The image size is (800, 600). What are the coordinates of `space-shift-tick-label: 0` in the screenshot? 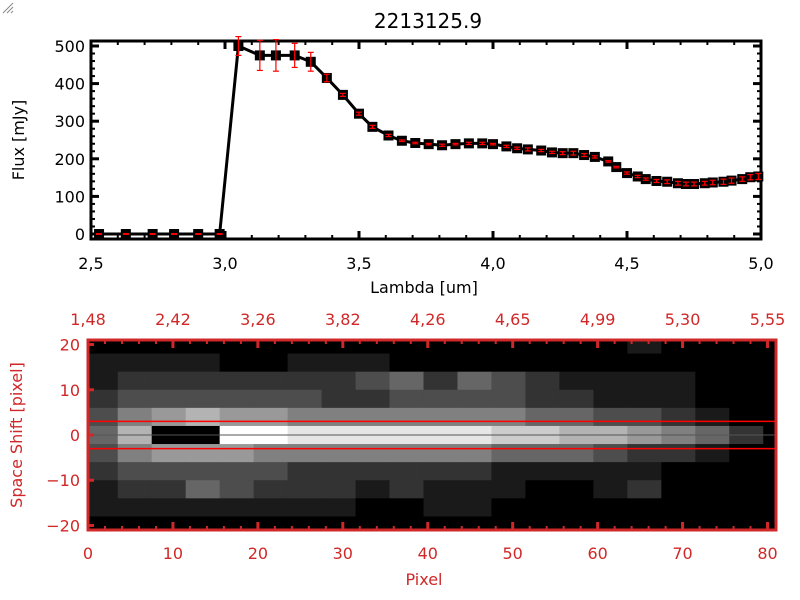 It's located at (75, 435).